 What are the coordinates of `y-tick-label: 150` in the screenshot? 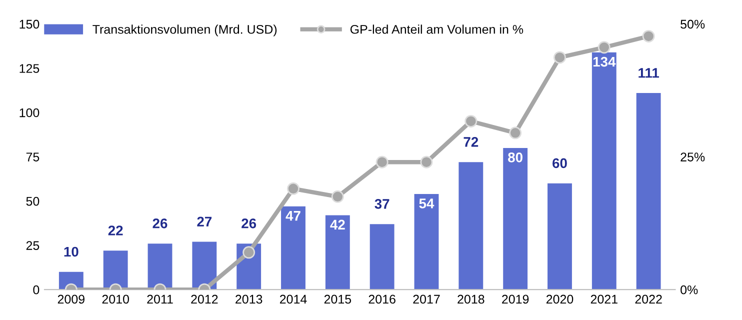 It's located at (30, 24).